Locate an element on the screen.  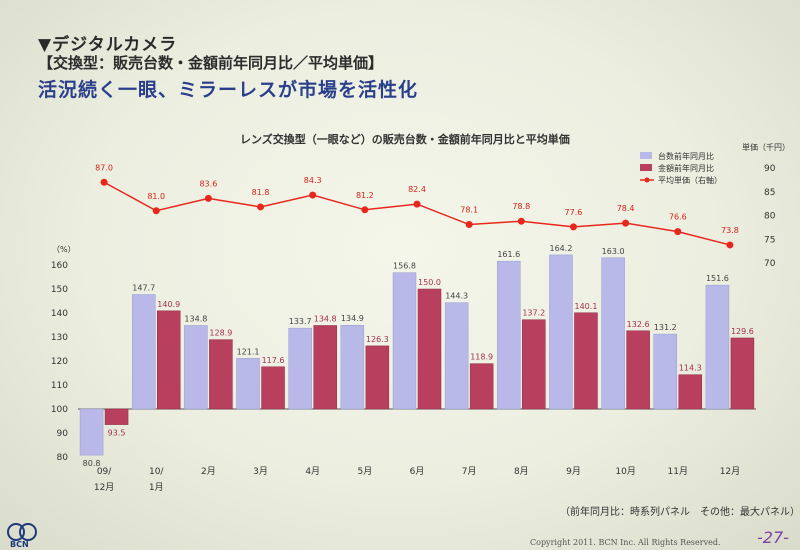
bar-amount-label: 132.6 is located at coordinates (638, 324).